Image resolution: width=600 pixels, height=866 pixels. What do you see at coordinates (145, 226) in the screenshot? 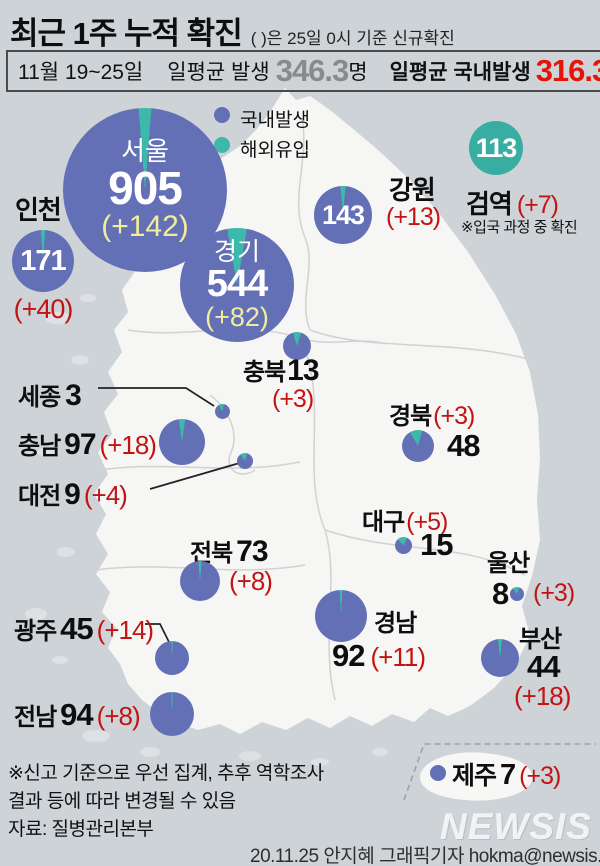
I see `region-seoul-delta: (+142)` at bounding box center [145, 226].